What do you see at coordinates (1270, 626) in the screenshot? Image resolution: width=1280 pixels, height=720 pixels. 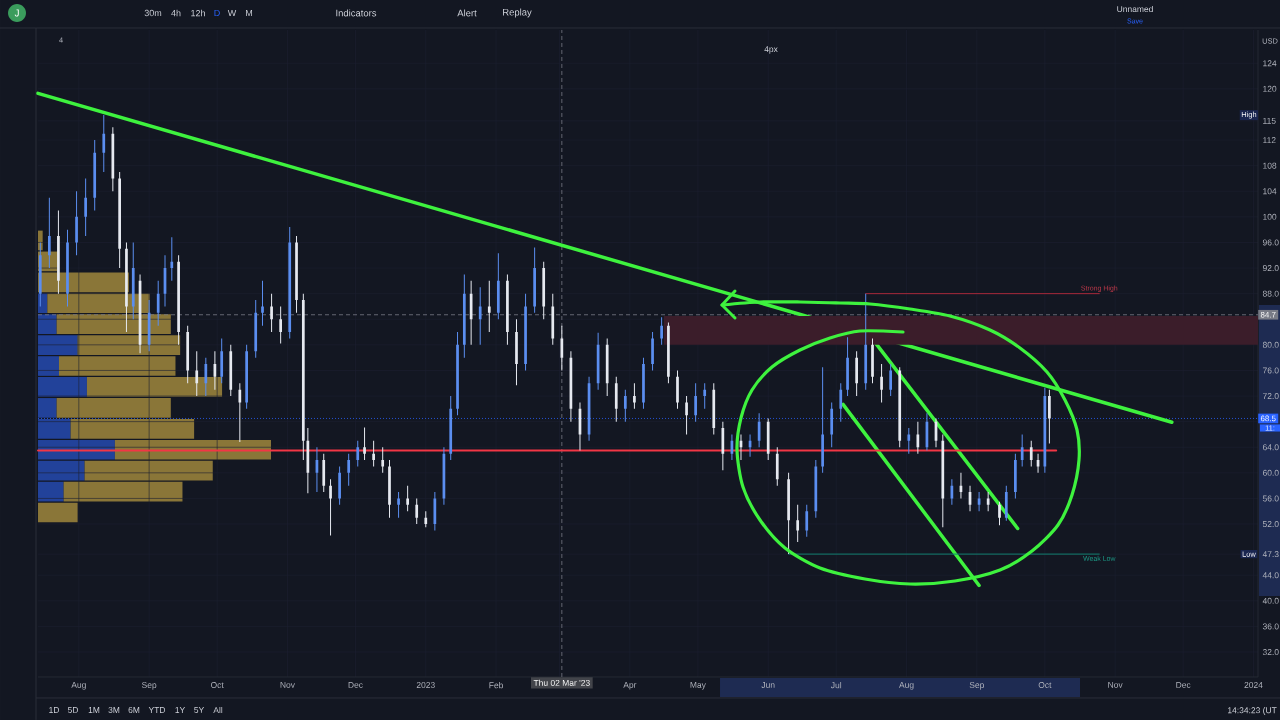 I see `y-tick-label: 36.0` at bounding box center [1270, 626].